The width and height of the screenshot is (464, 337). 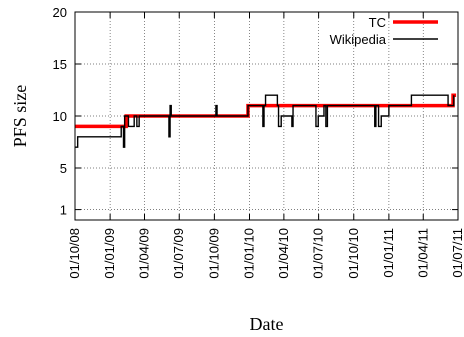 I want to click on x-tick-label: 01/01/10, so click(x=249, y=253).